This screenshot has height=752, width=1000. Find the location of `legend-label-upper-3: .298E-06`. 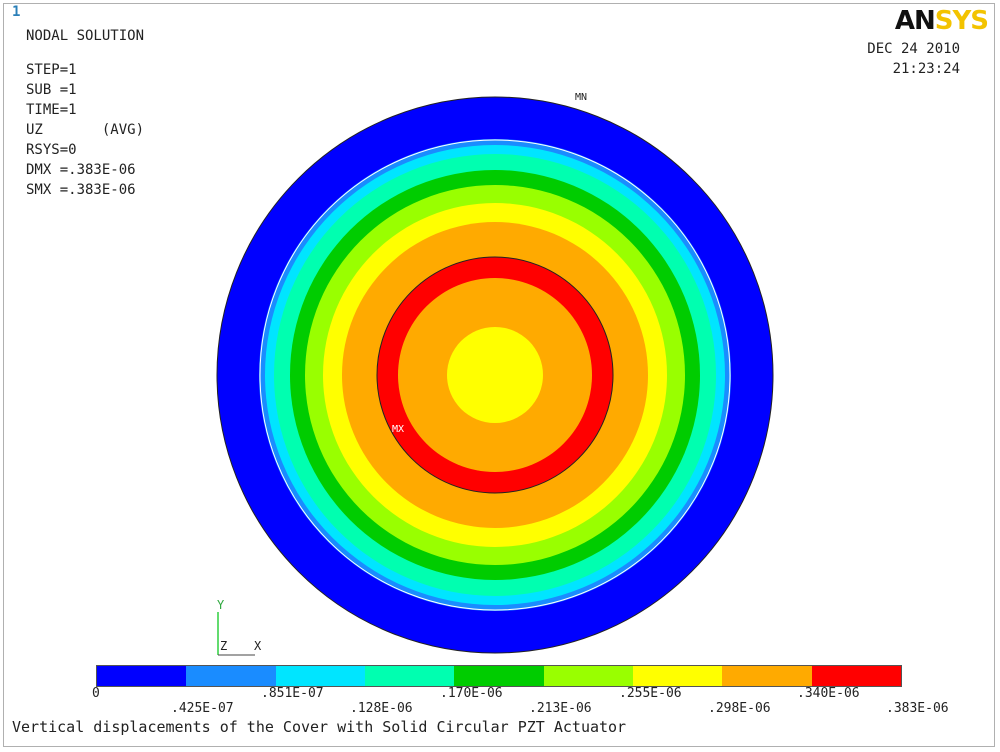

legend-label-upper-3: .298E-06 is located at coordinates (739, 708).